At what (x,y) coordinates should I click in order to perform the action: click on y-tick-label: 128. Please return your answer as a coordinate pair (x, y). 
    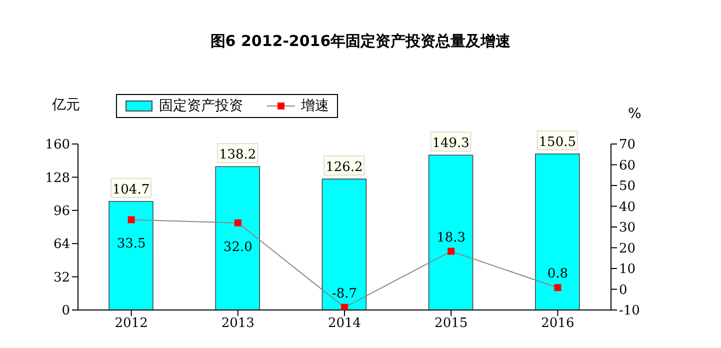
    Looking at the image, I should click on (57, 178).